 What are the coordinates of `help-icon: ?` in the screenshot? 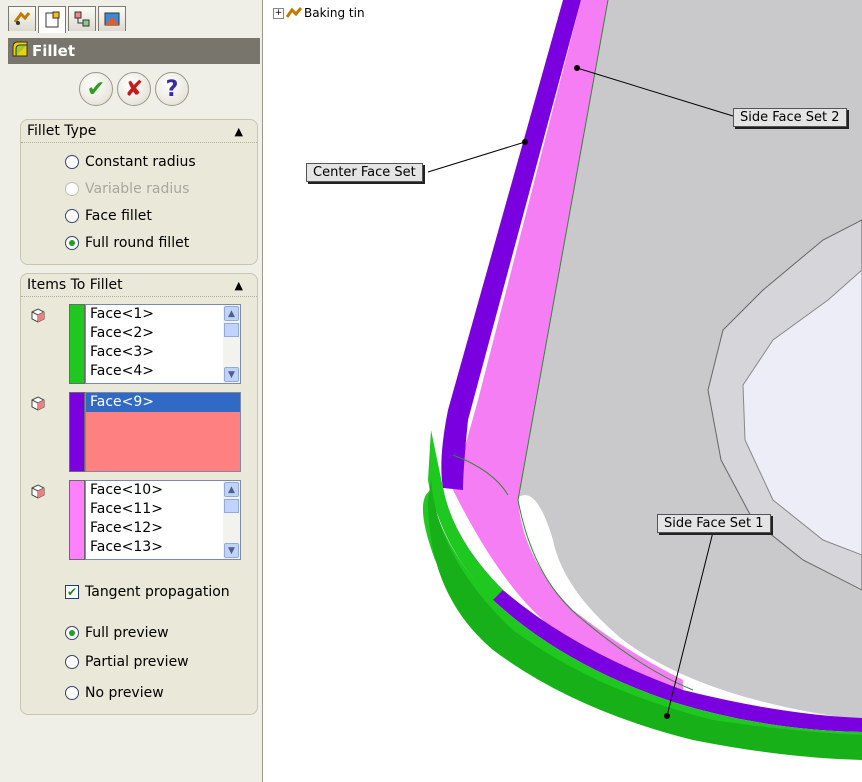 It's located at (172, 89).